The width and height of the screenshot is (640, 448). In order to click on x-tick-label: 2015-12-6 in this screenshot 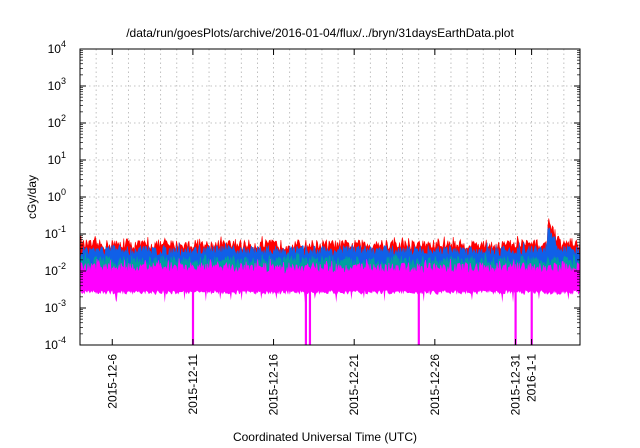, I will do `click(112, 381)`.